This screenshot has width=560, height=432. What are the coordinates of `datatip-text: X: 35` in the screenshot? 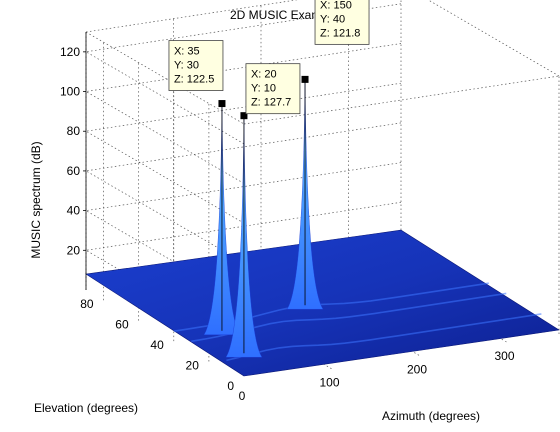 It's located at (187, 52).